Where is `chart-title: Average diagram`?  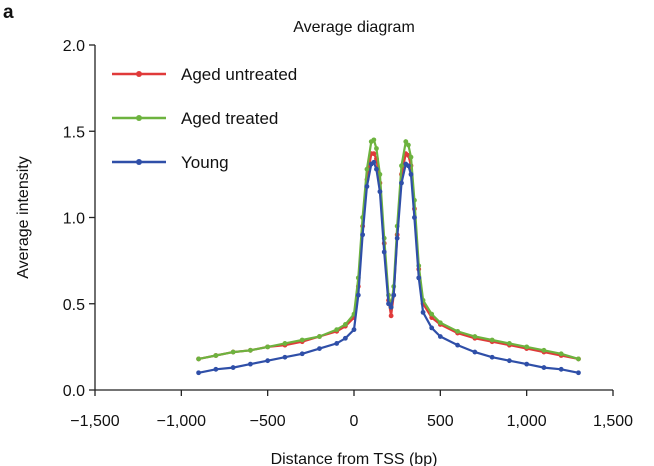 chart-title: Average diagram is located at coordinates (354, 27).